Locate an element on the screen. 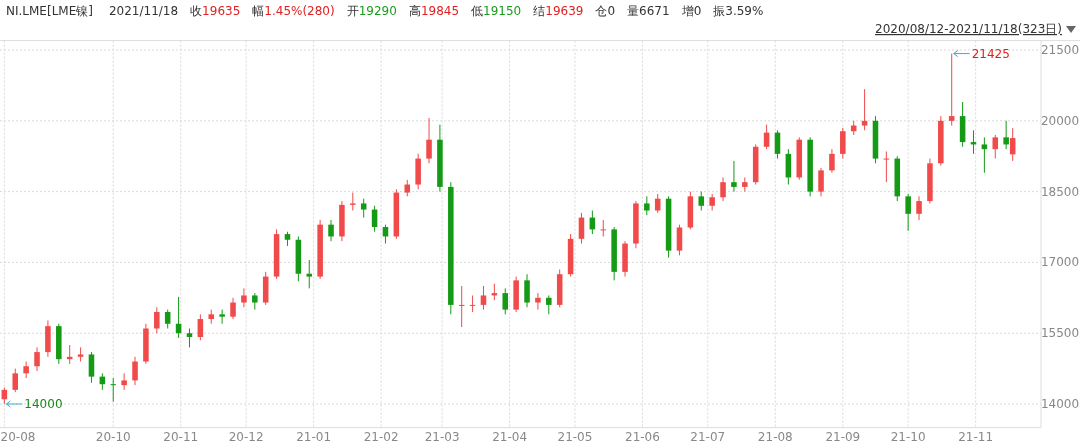  header: NI.LME[LME镍] 2021/11/18 收19635 幅1.45%(280) 开19290 高19845 低19150 结19639 仓0 量6671 增0 振3.59% 2020/08/12-2021/11/18(323日) is located at coordinates (541, 20).